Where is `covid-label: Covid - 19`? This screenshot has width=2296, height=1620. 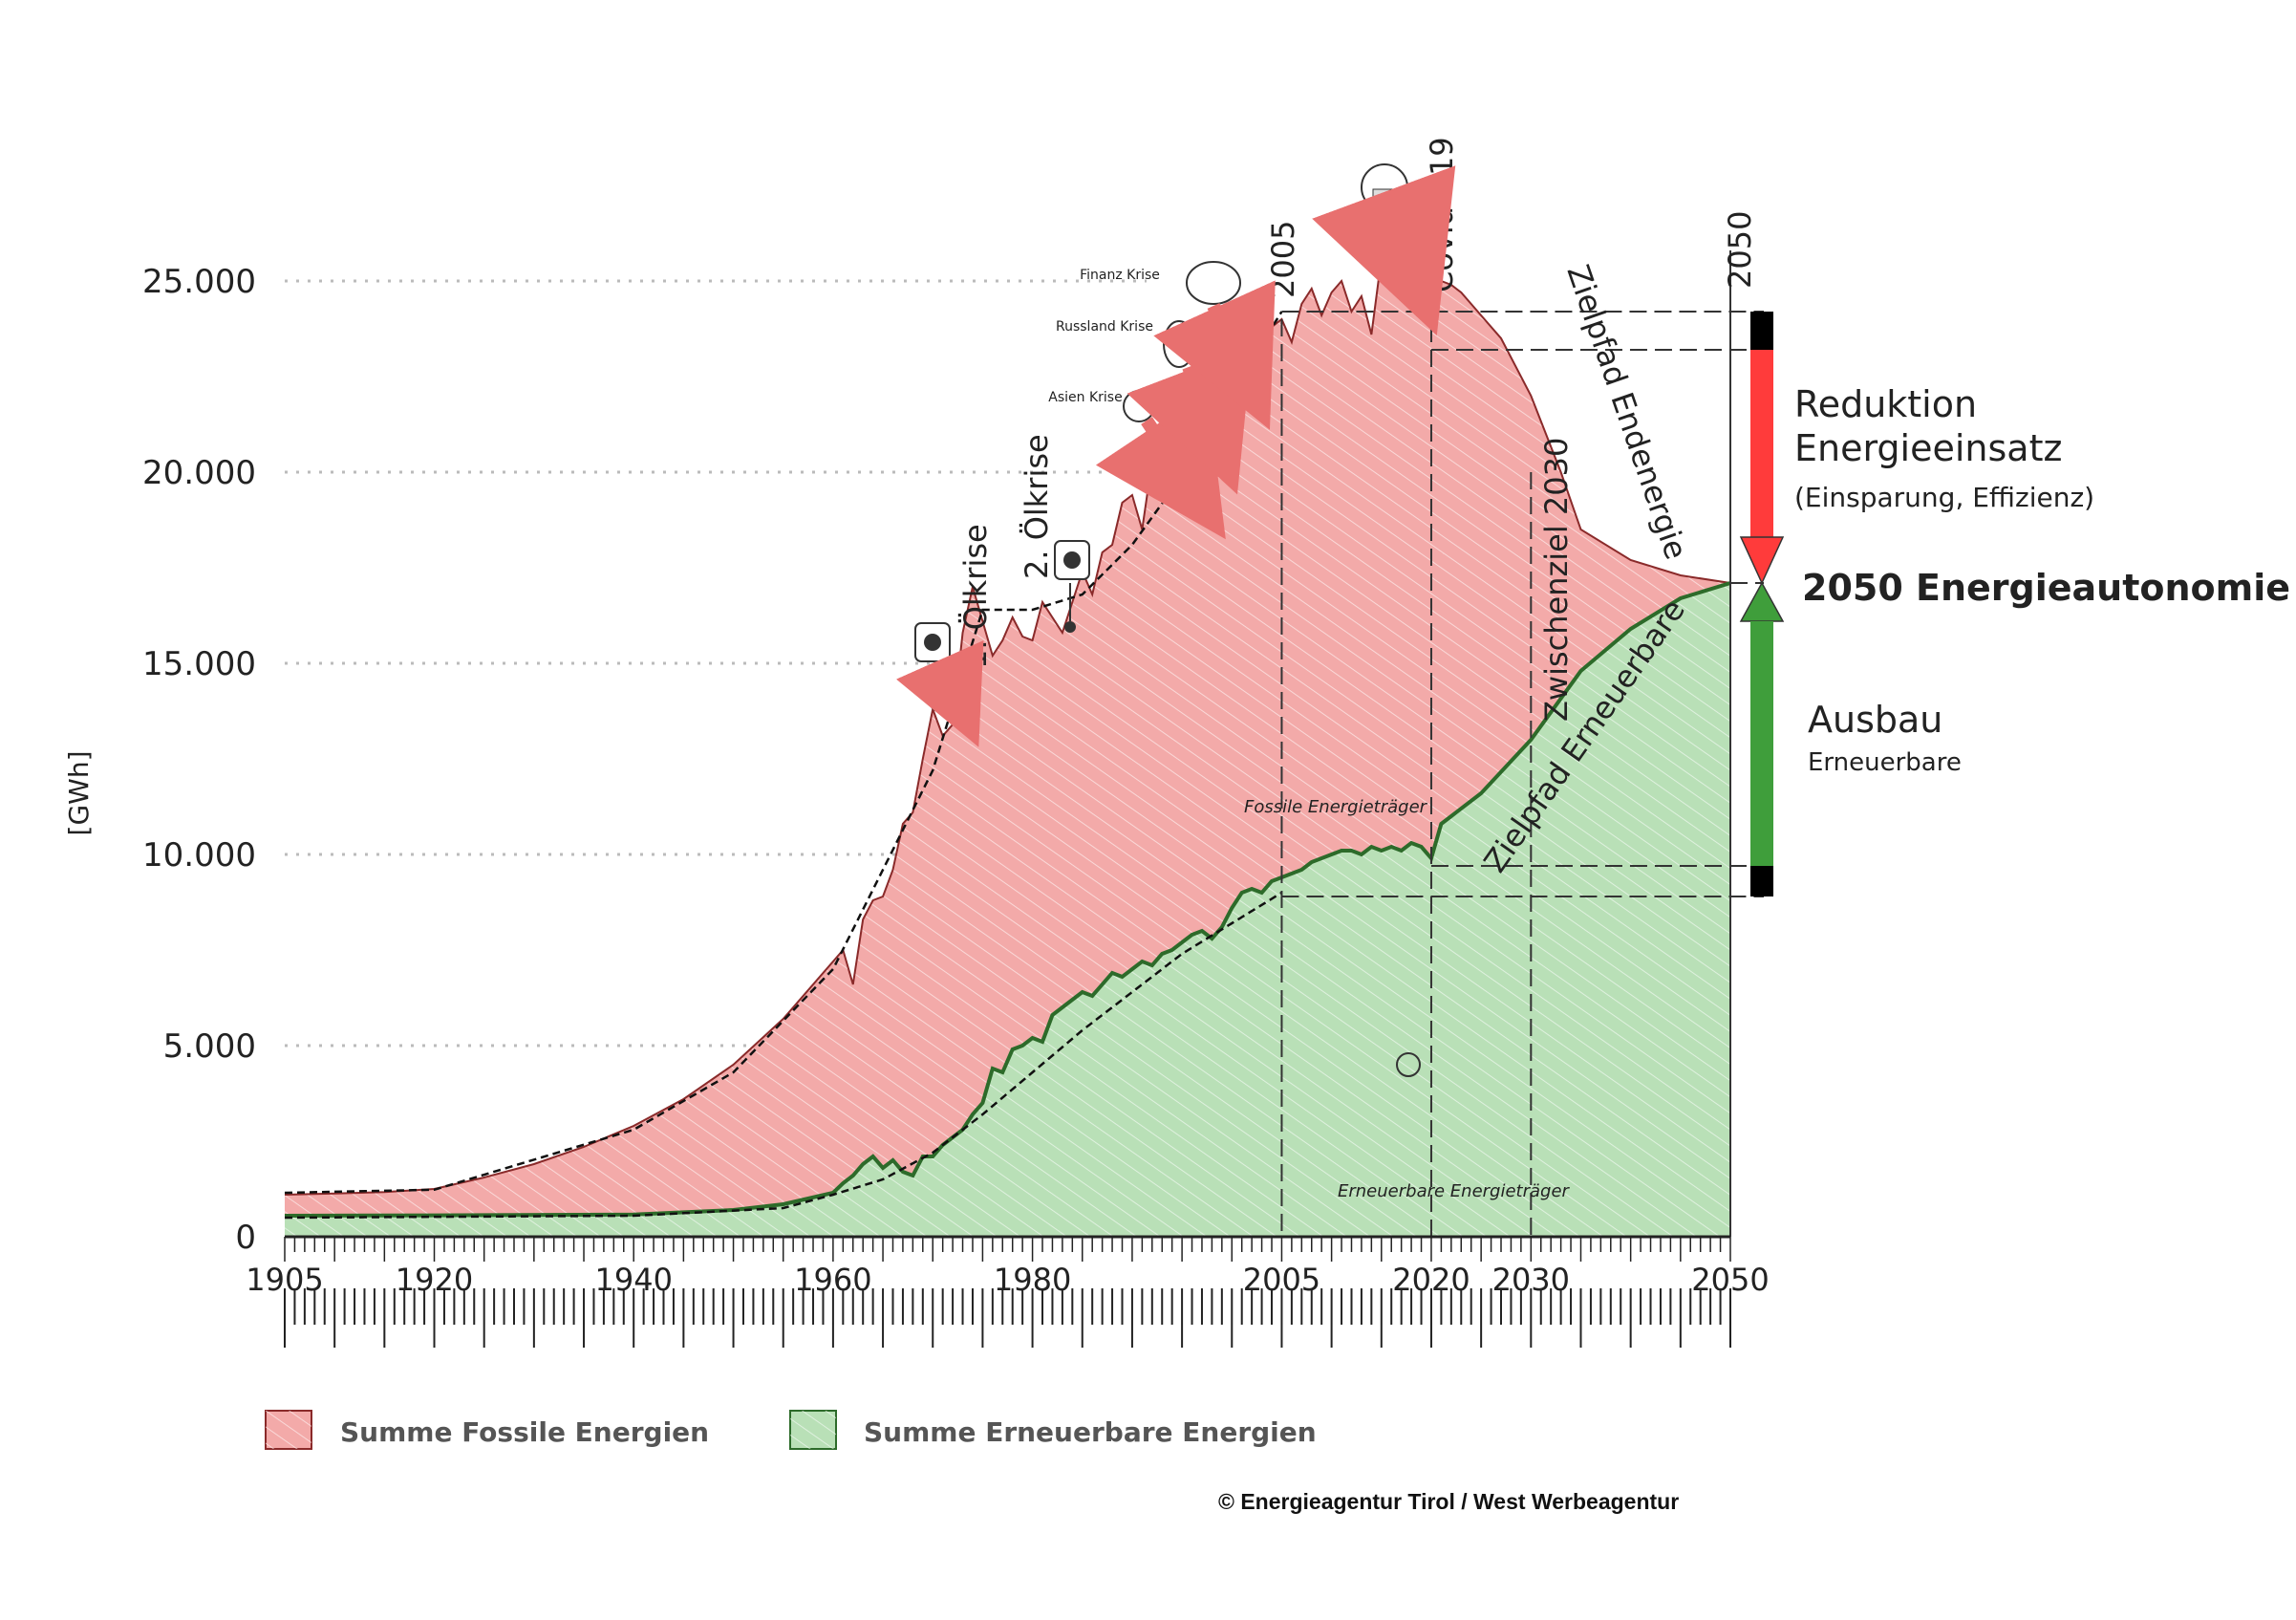 covid-label: Covid - 19 is located at coordinates (1442, 214).